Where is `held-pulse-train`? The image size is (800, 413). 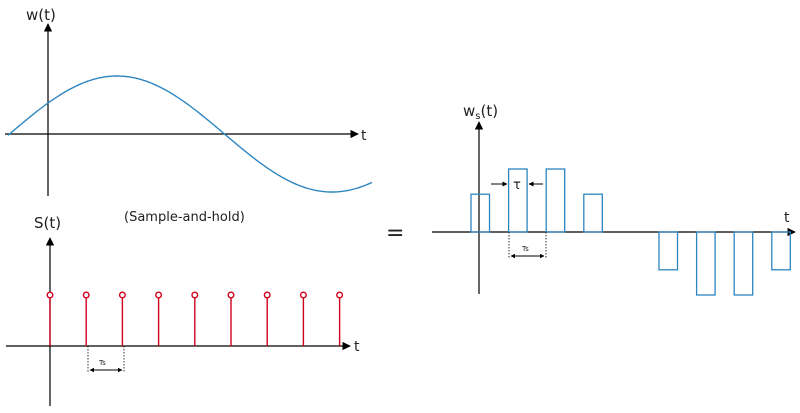 held-pulse-train is located at coordinates (630, 232).